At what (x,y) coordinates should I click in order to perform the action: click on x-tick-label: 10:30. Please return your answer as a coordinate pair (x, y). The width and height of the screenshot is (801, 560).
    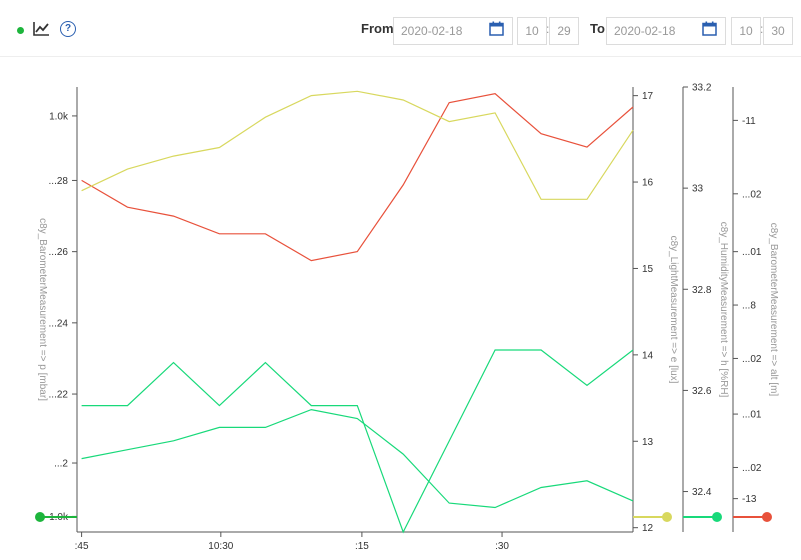
    Looking at the image, I should click on (220, 546).